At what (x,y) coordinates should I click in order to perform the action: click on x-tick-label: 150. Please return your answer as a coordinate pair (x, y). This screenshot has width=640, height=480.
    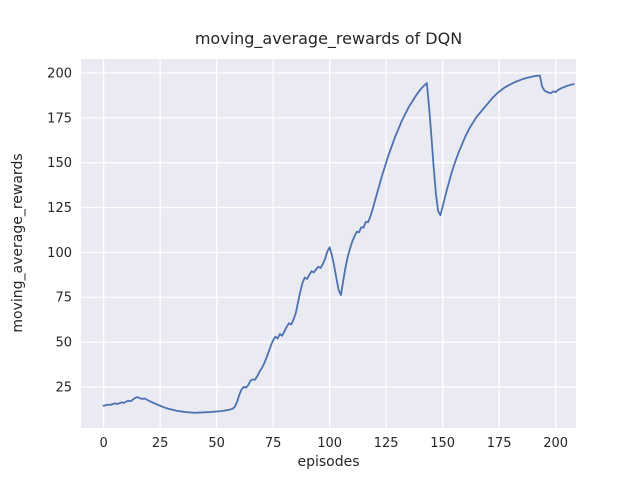
    Looking at the image, I should click on (442, 443).